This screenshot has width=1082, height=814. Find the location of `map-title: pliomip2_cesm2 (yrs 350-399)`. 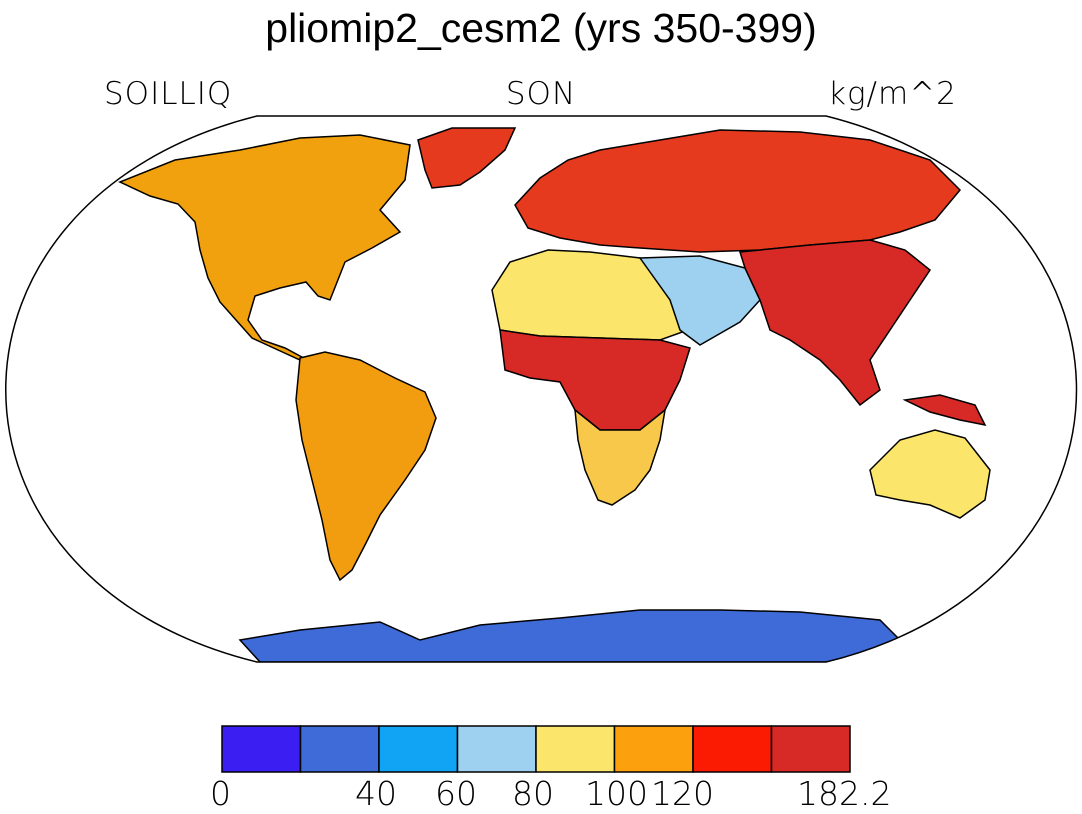

map-title: pliomip2_cesm2 (yrs 350-399) is located at coordinates (541, 28).